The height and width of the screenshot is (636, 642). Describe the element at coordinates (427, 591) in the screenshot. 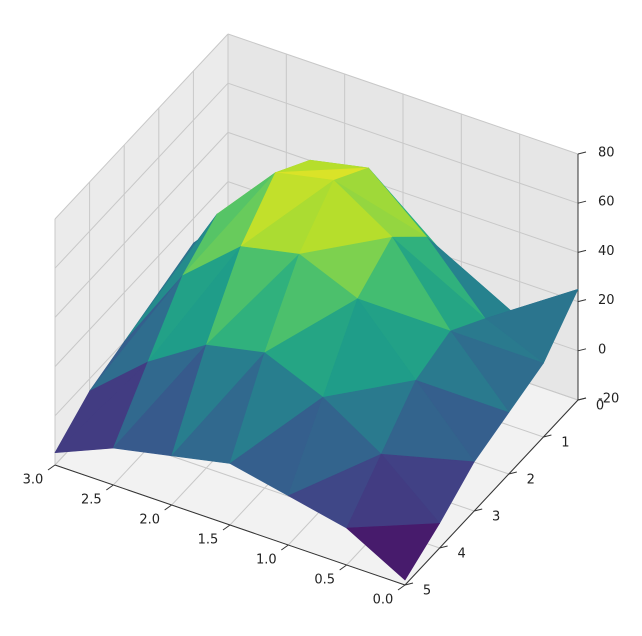

I see `y-tick-label: 5` at that location.